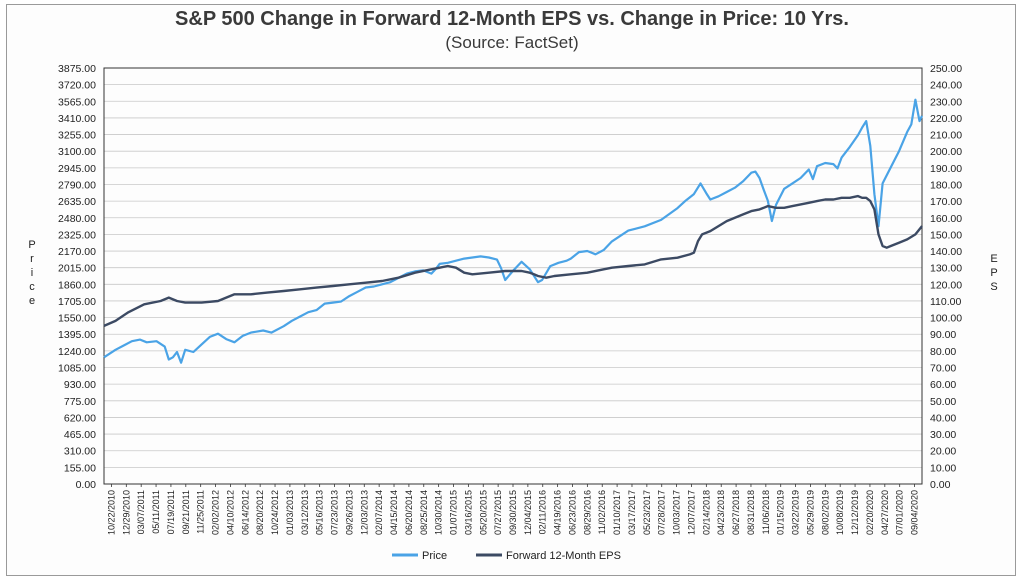 Image resolution: width=1024 pixels, height=581 pixels. I want to click on y-tick-left: 155.00, so click(80, 468).